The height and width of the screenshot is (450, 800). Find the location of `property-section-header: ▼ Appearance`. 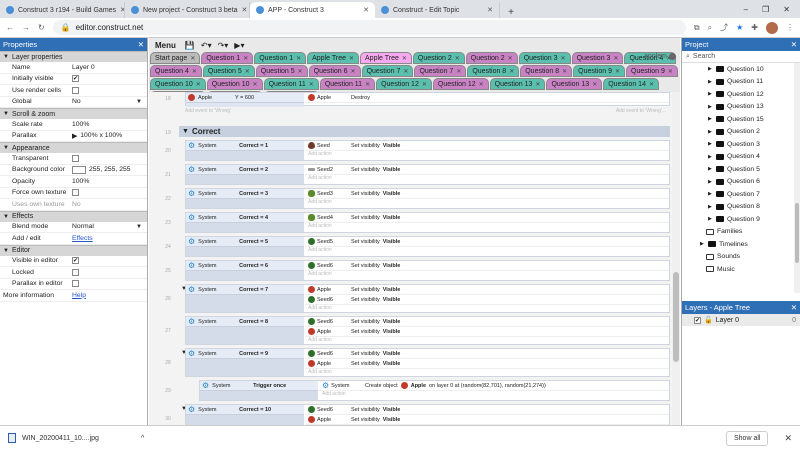

property-section-header: ▼ Appearance is located at coordinates (73, 147).